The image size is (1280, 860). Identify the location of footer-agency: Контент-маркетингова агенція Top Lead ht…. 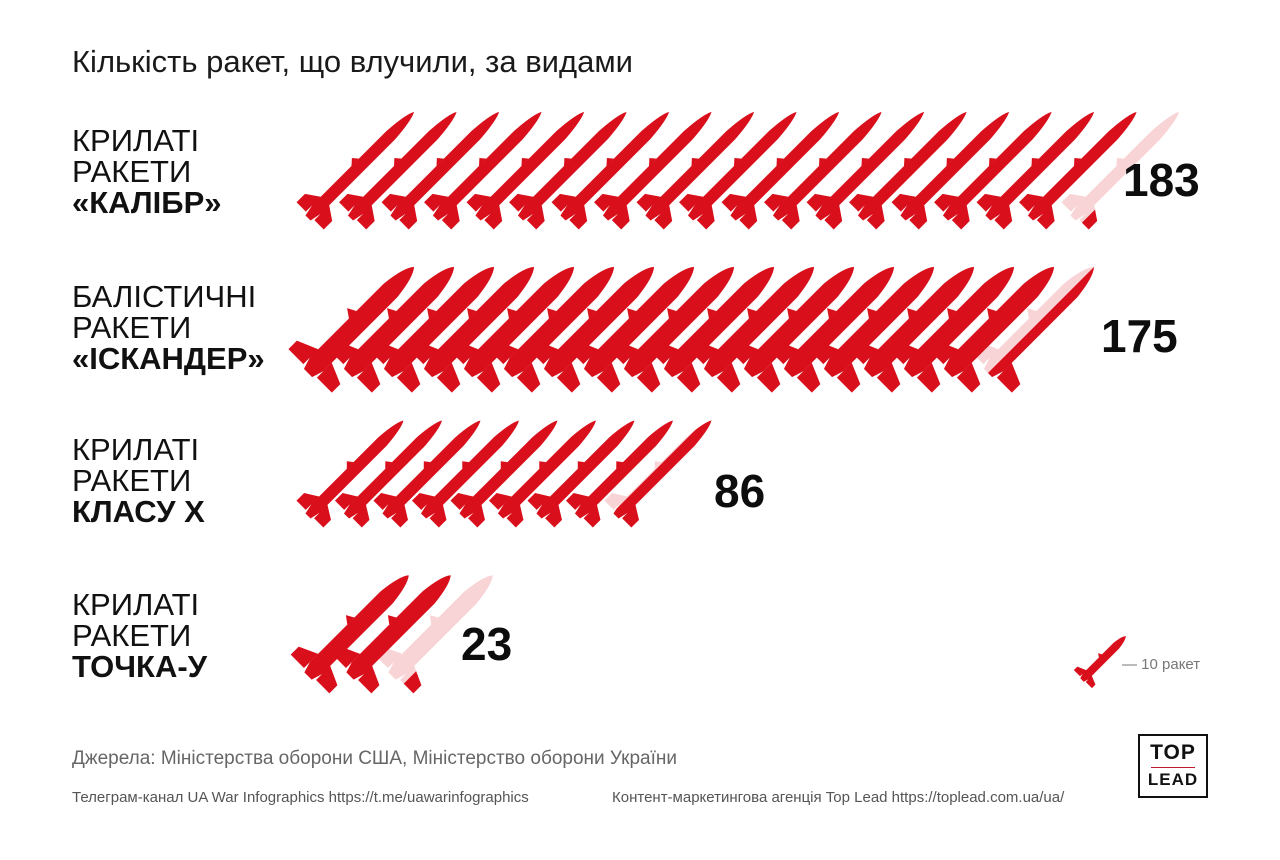
(838, 797).